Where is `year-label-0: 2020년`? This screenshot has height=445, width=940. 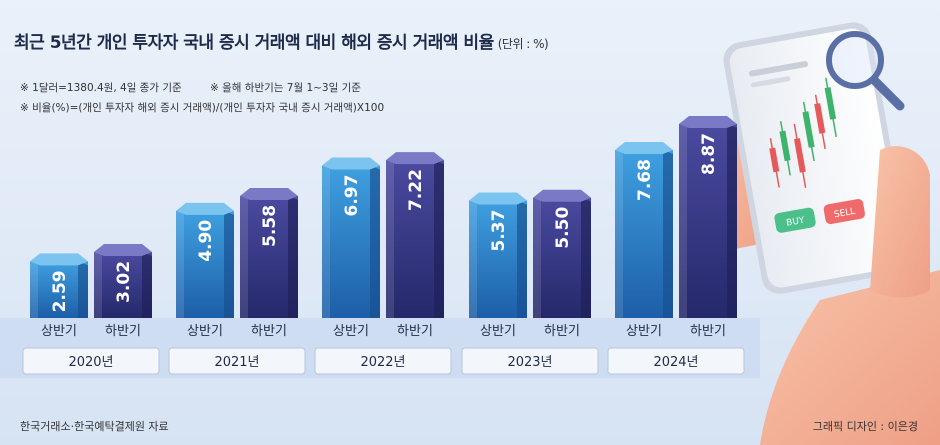 year-label-0: 2020년 is located at coordinates (90, 362).